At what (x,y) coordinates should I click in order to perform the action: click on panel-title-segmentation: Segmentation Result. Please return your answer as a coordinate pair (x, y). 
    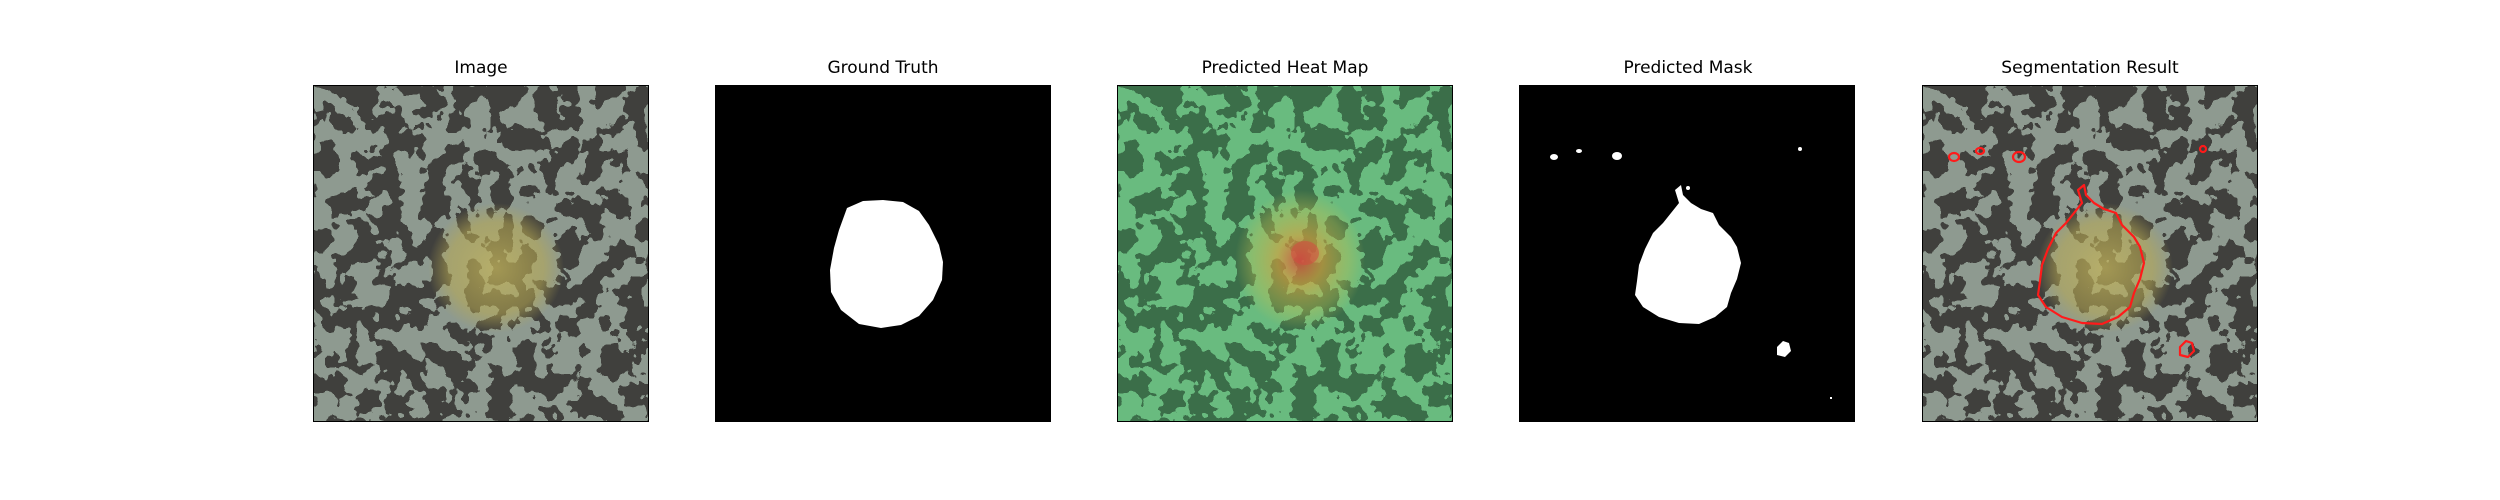
    Looking at the image, I should click on (2090, 68).